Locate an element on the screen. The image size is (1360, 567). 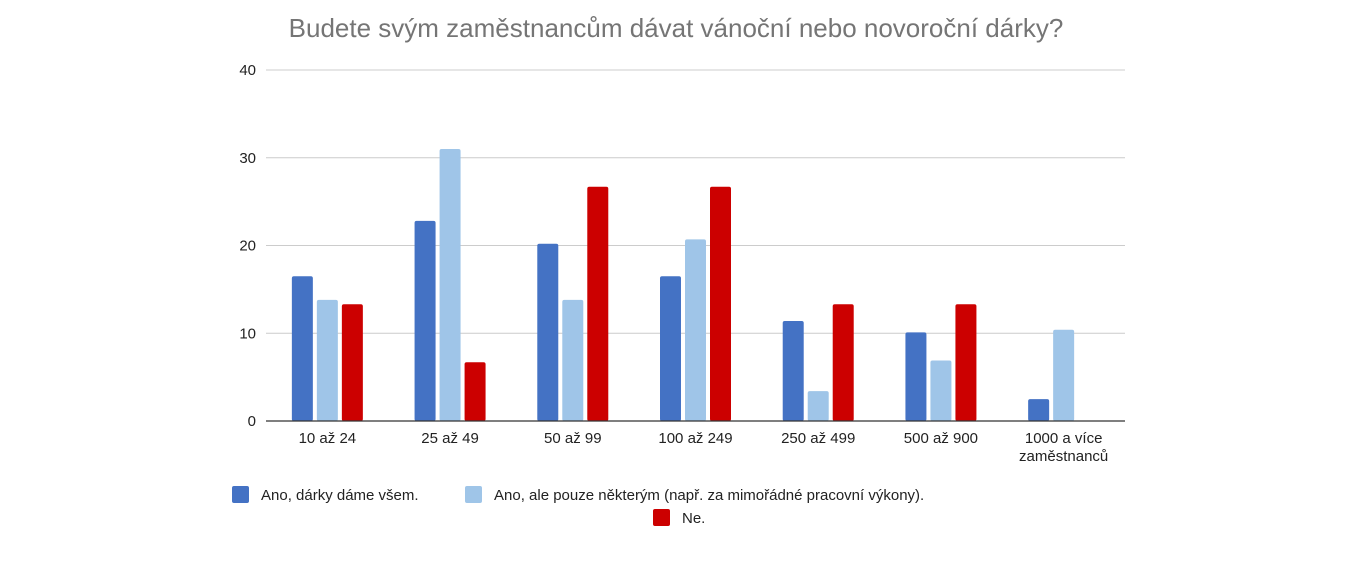
y-axis-ticks: 0 10 20 30 40 is located at coordinates (247, 246).